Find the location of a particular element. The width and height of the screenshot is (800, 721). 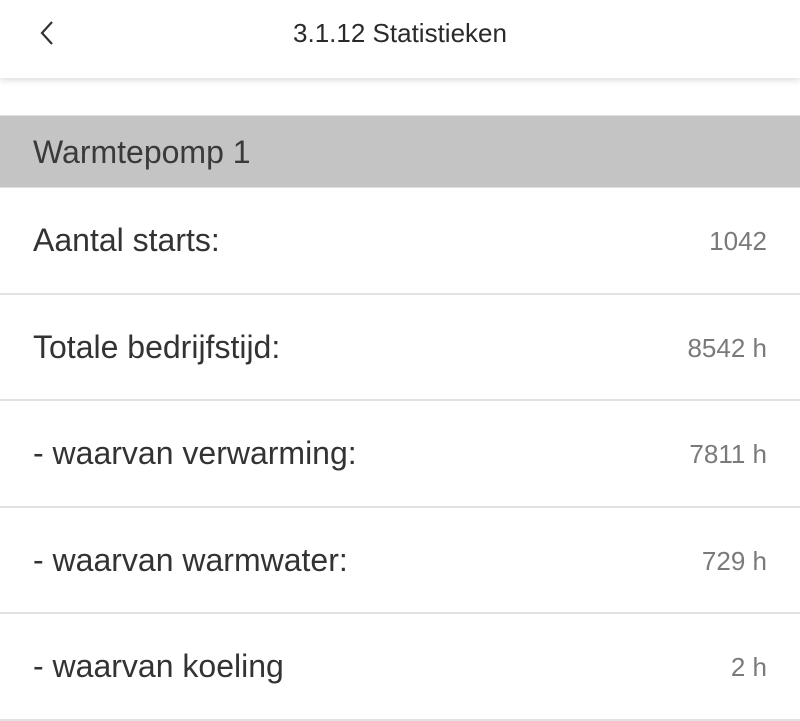

row-value: 729 h is located at coordinates (734, 560).